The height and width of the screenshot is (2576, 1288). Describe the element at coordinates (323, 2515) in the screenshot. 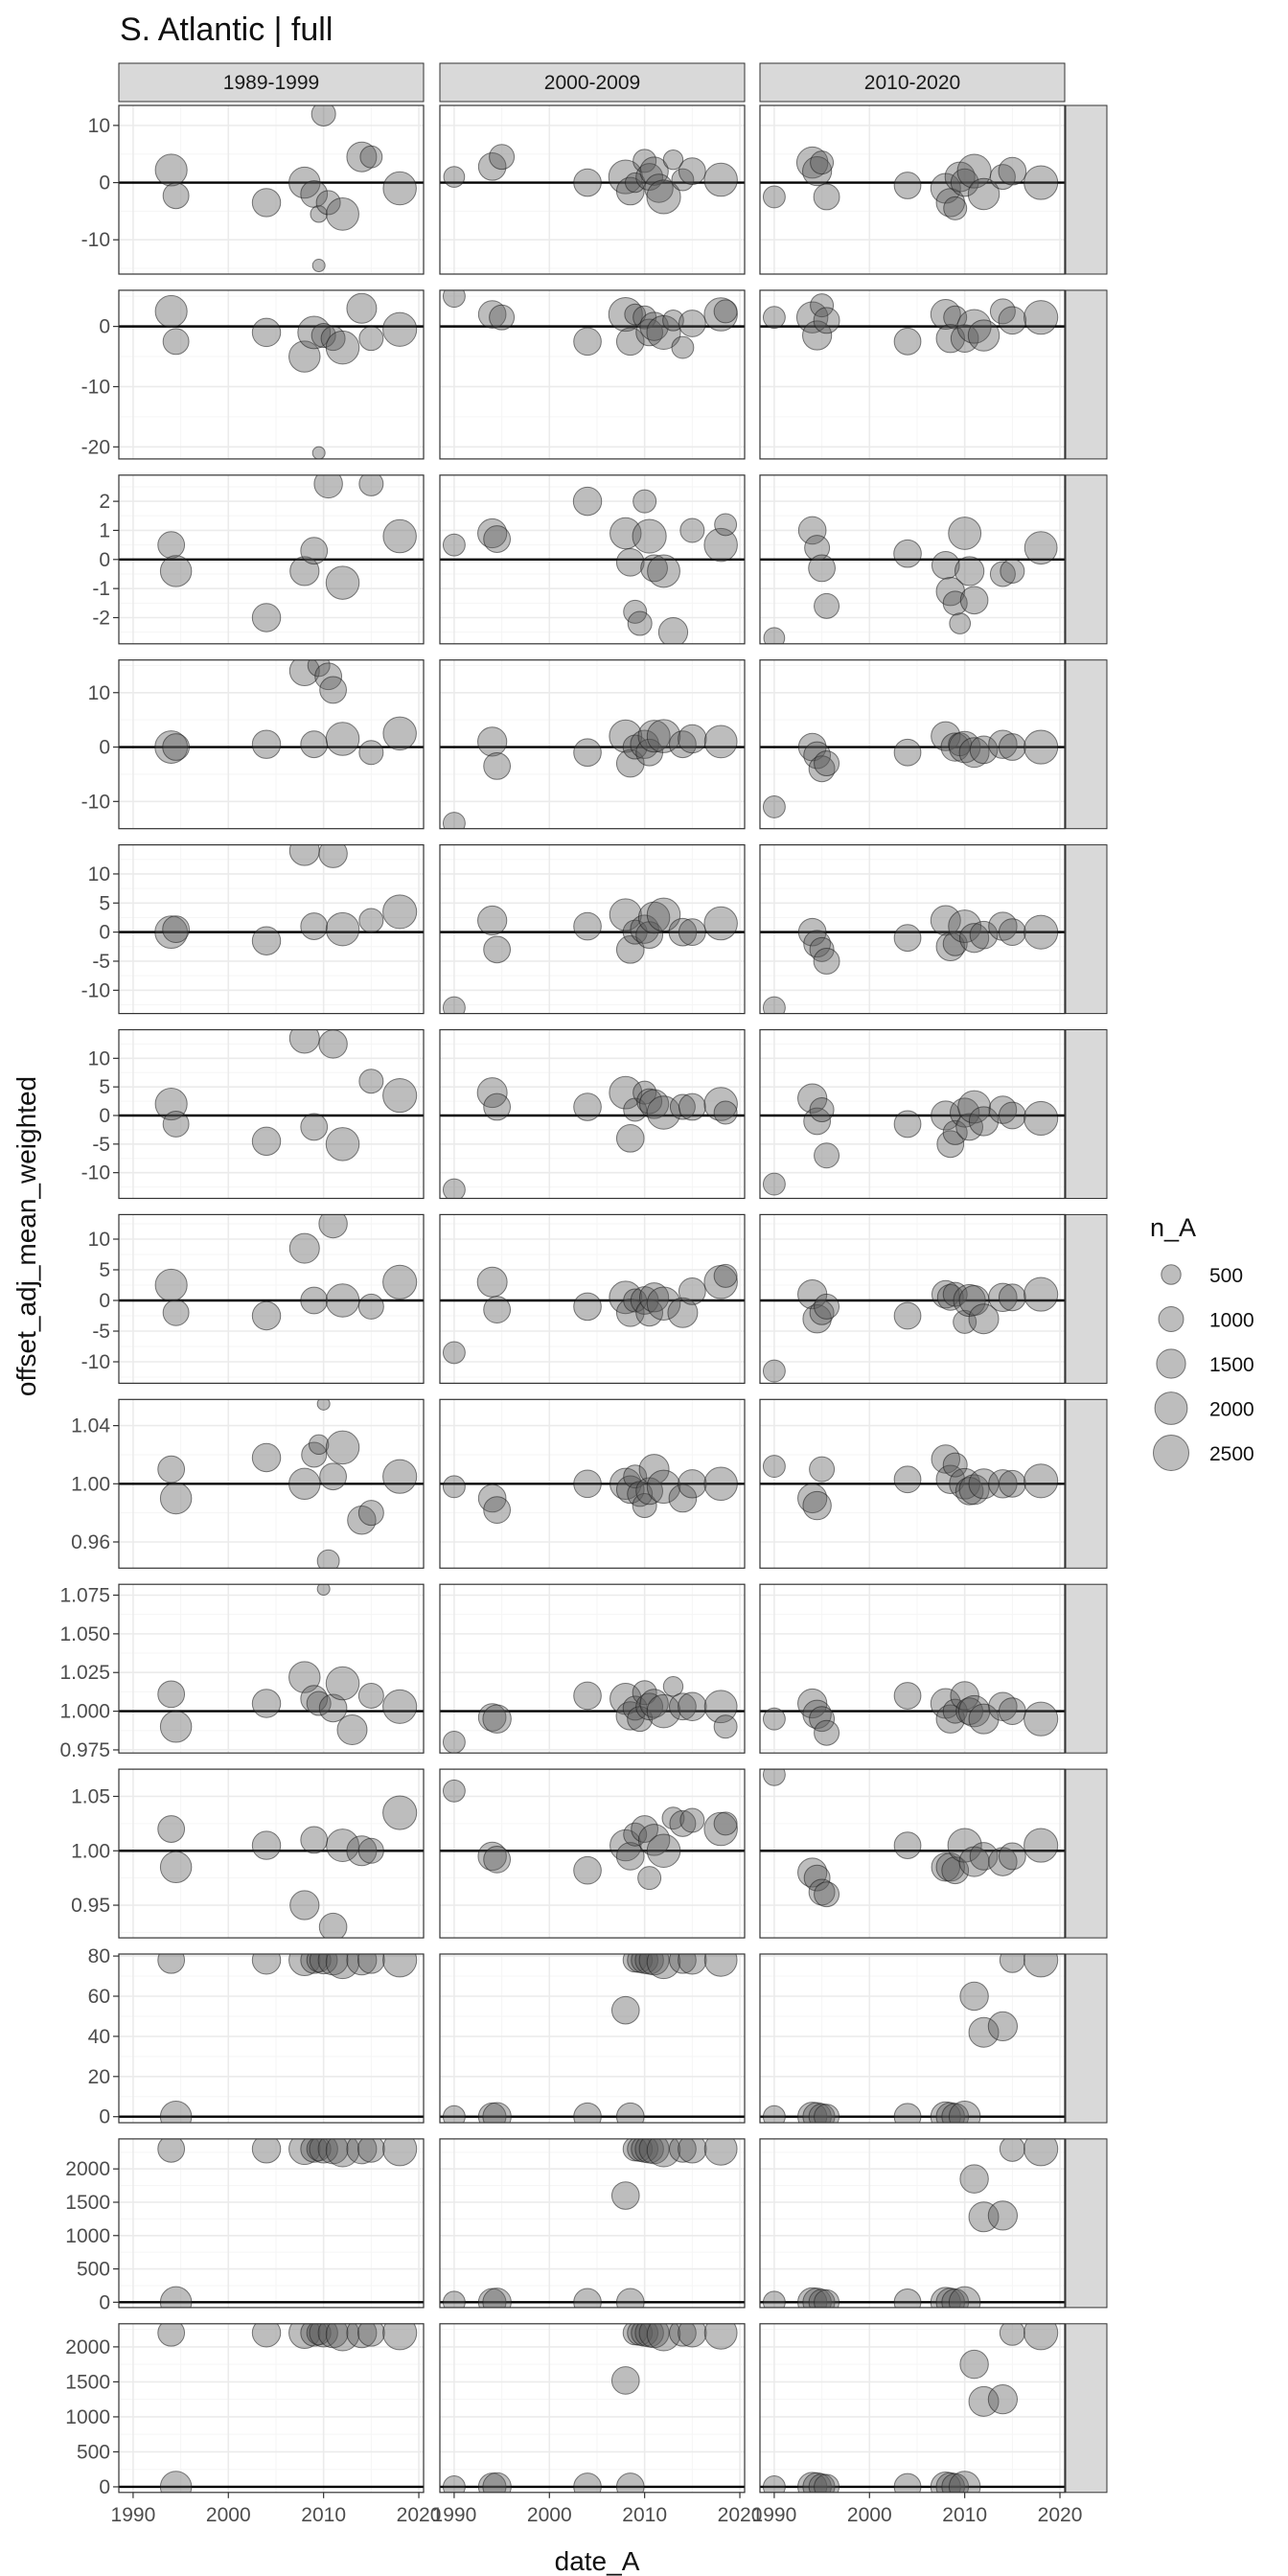

I see `x-tick-label: 2010` at that location.